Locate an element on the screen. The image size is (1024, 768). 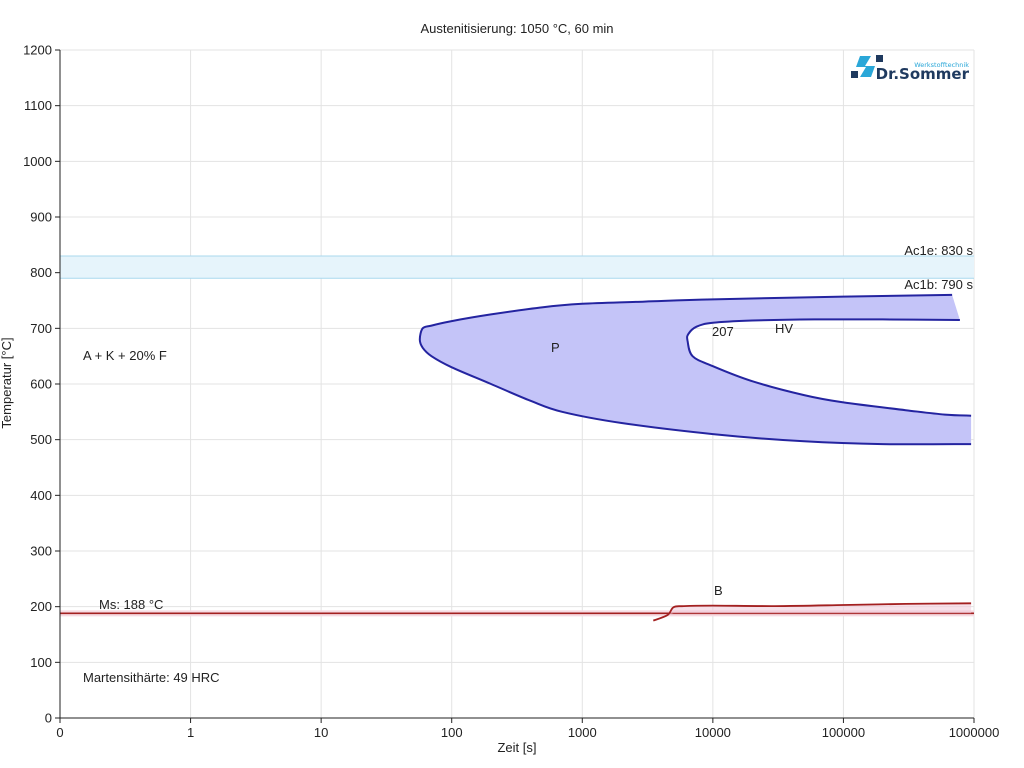
y-tick-label: 100 is located at coordinates (41, 662).